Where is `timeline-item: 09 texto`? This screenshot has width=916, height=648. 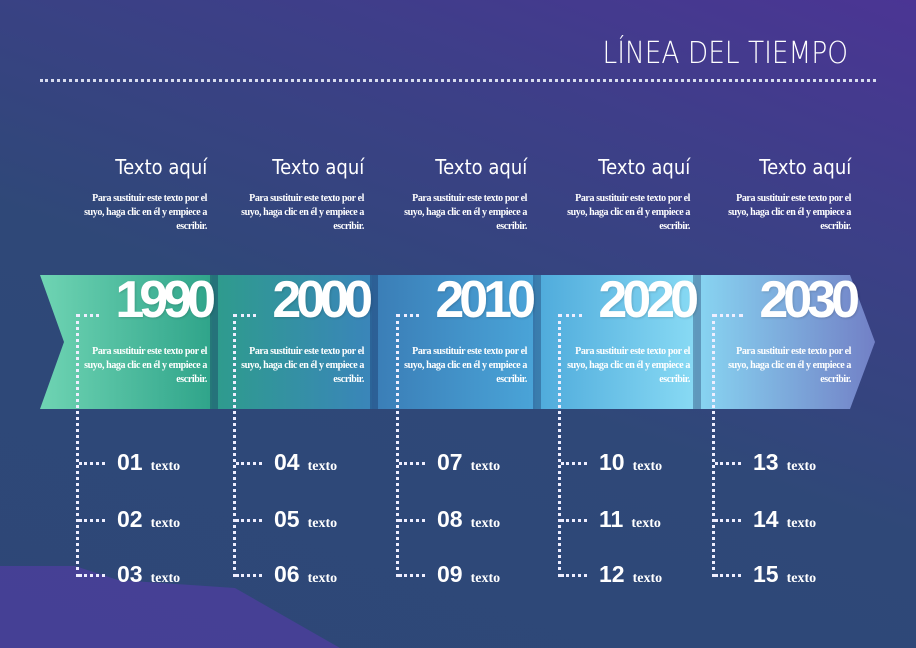
timeline-item: 09 texto is located at coordinates (468, 576).